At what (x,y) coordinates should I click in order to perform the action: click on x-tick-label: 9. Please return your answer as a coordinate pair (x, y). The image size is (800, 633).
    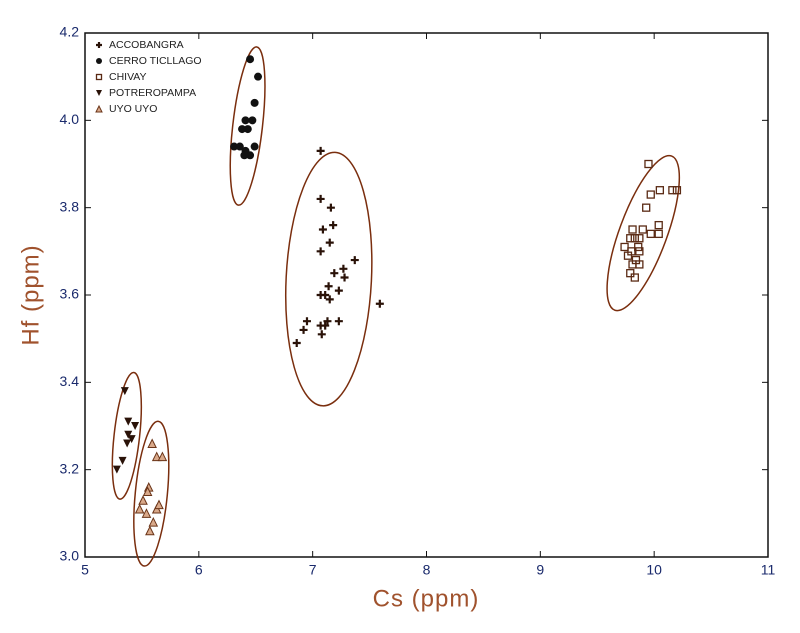
    Looking at the image, I should click on (540, 570).